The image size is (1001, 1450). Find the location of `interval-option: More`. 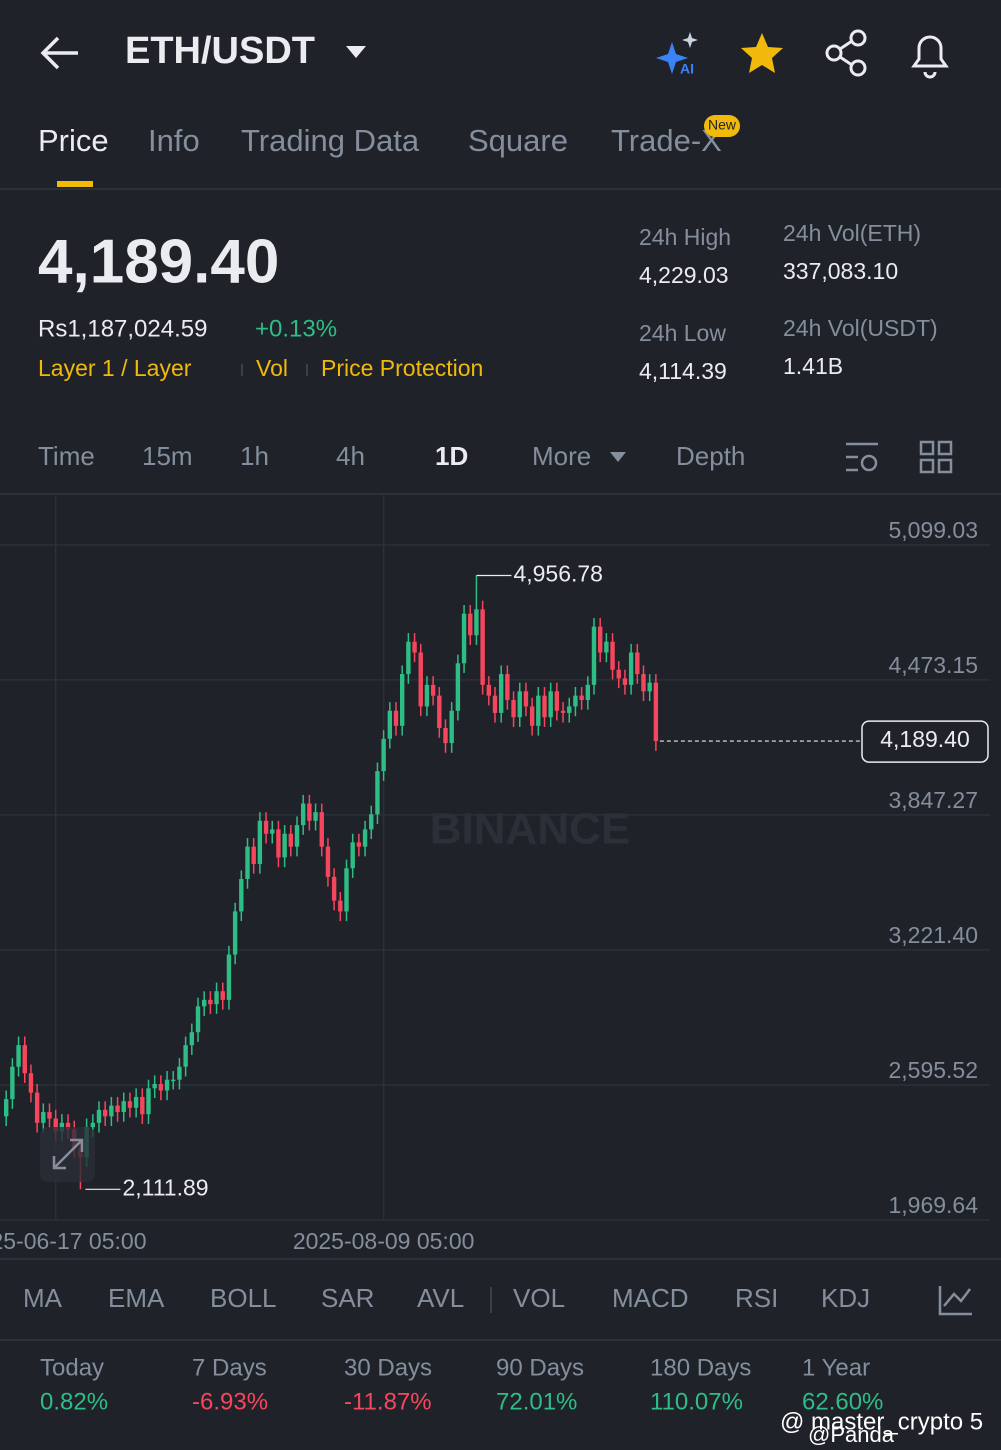

interval-option: More is located at coordinates (561, 456).